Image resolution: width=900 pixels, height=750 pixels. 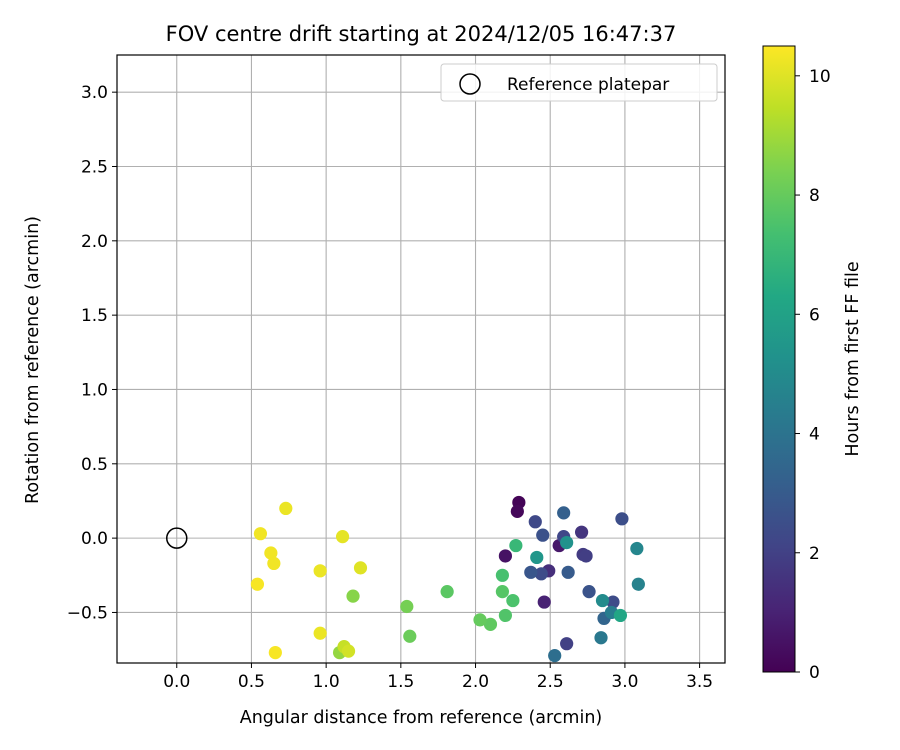 I want to click on colorbar-tick-label: 0, so click(x=814, y=673).